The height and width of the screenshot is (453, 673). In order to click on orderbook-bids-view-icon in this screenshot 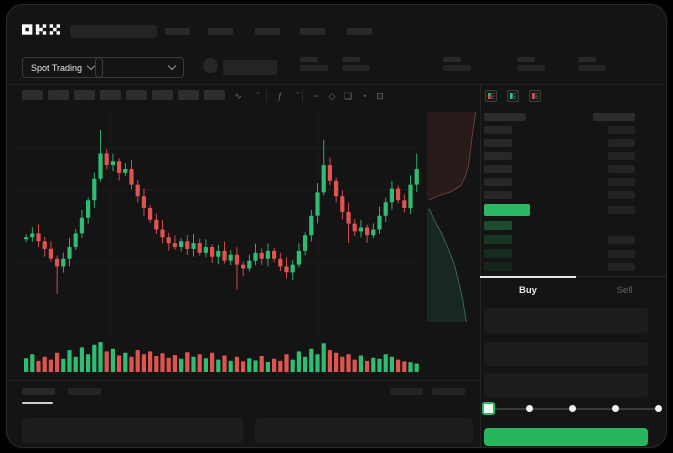, I will do `click(513, 96)`.